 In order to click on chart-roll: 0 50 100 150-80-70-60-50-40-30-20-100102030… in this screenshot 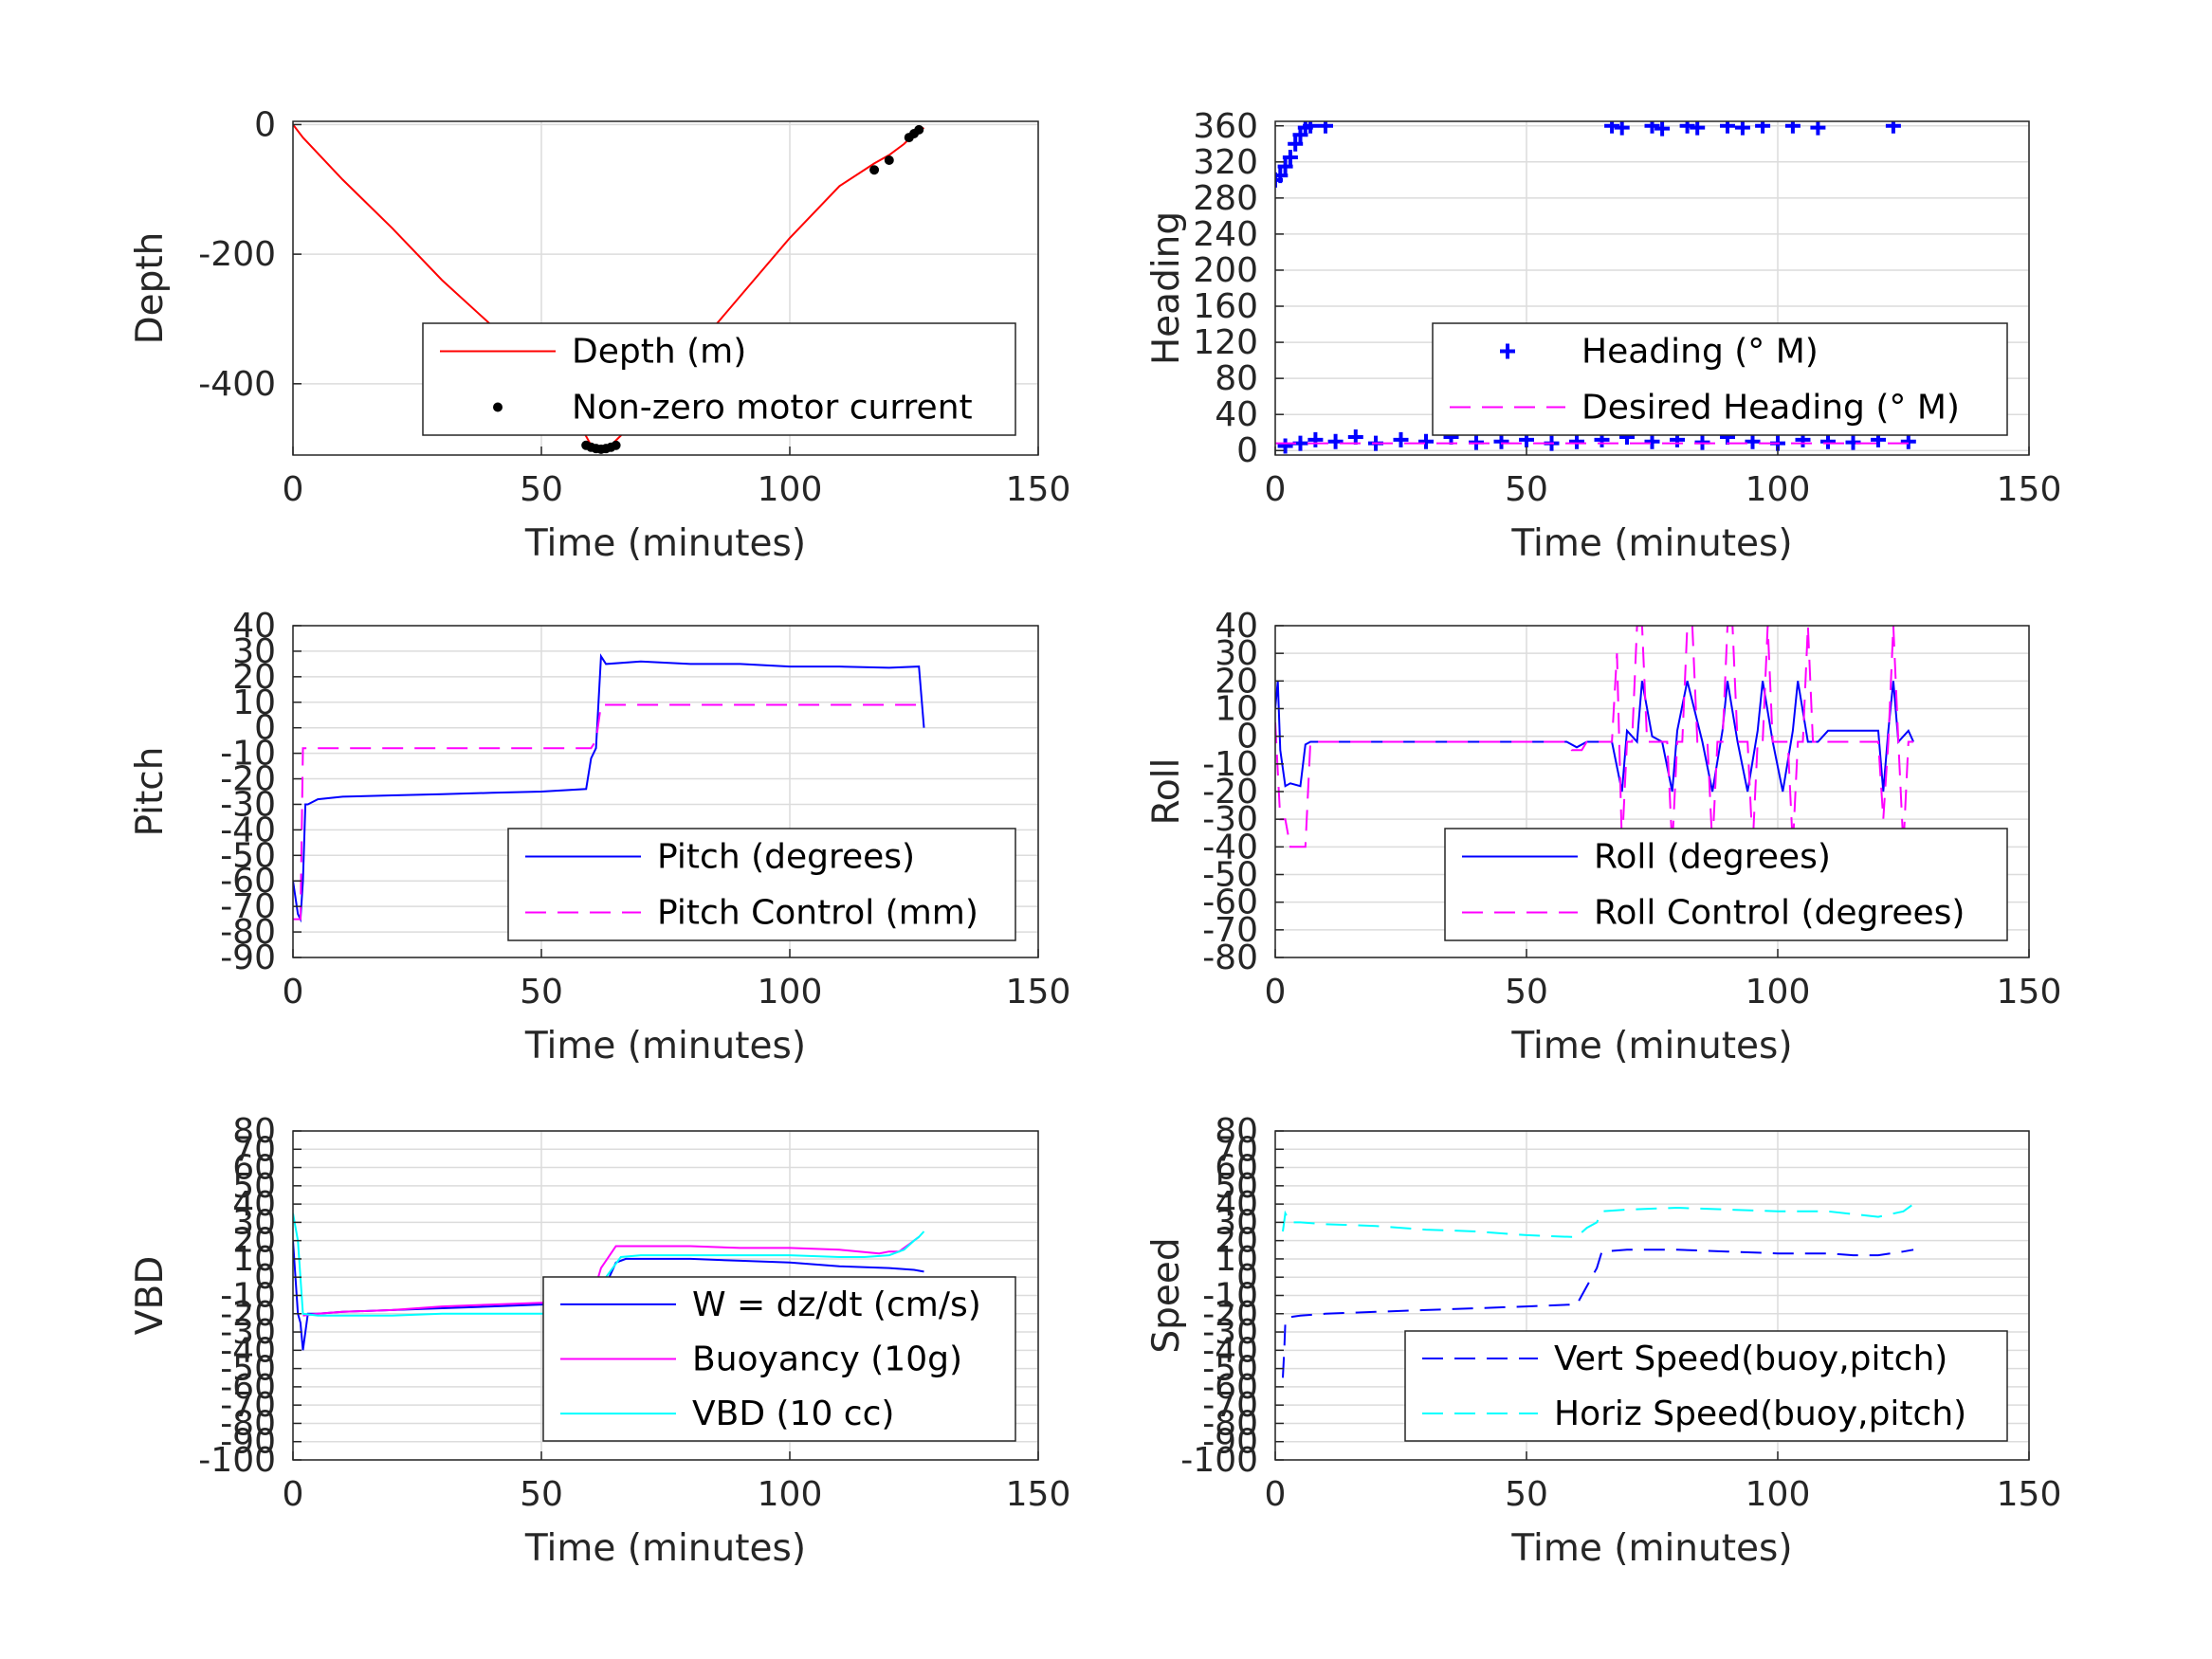, I will do `click(1603, 837)`.